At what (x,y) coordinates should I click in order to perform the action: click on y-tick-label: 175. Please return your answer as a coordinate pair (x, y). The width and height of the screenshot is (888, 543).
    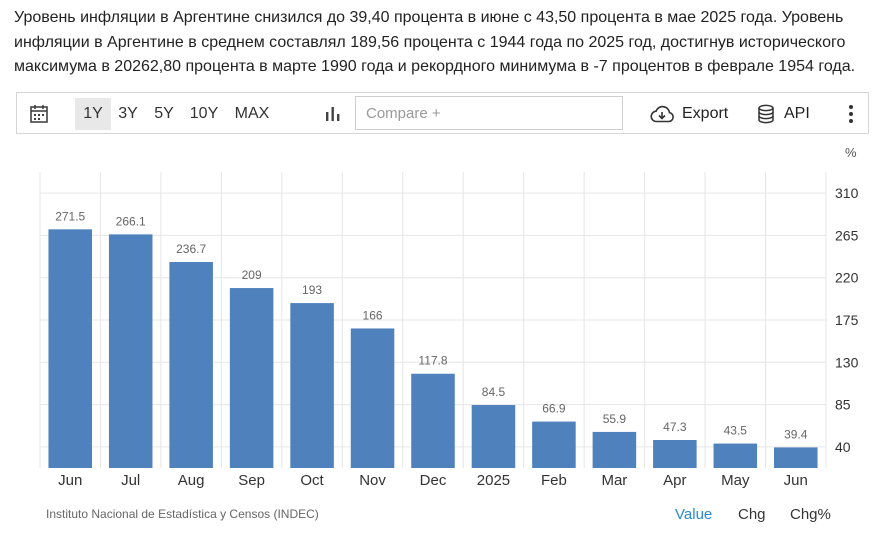
    Looking at the image, I should click on (847, 320).